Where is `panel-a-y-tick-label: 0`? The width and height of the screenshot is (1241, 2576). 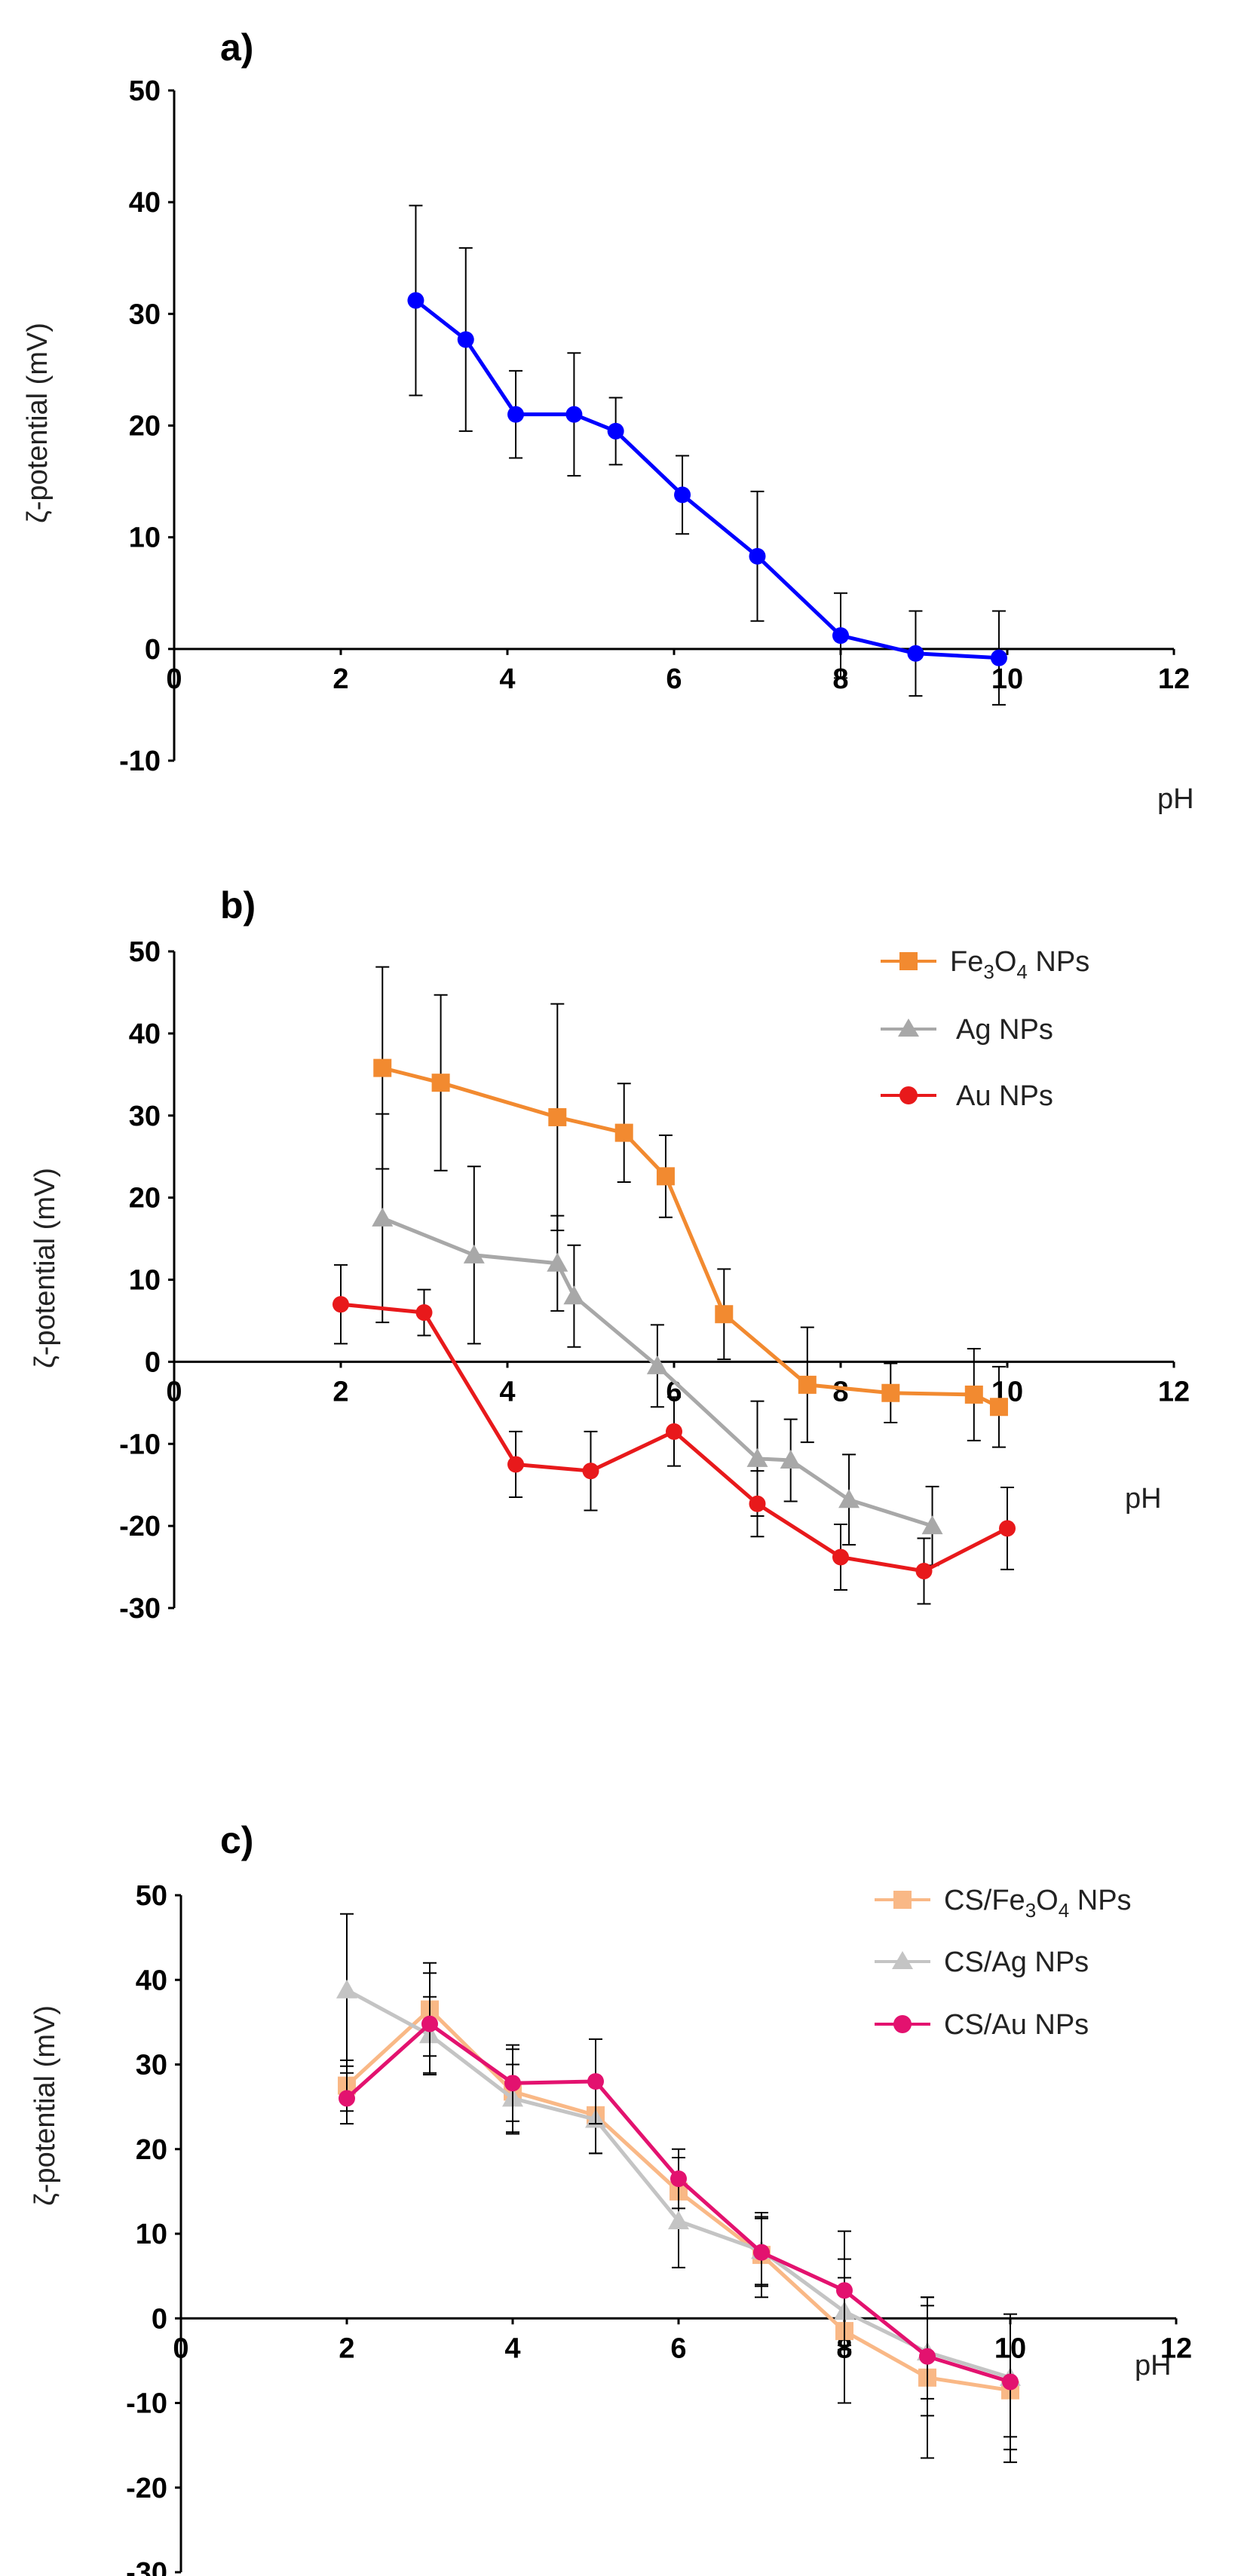 panel-a-y-tick-label: 0 is located at coordinates (153, 650).